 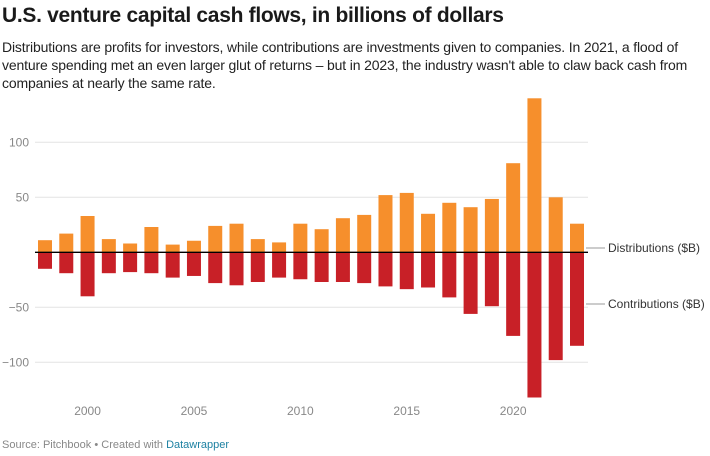 I want to click on contribution-bar-2002, so click(x=130, y=262).